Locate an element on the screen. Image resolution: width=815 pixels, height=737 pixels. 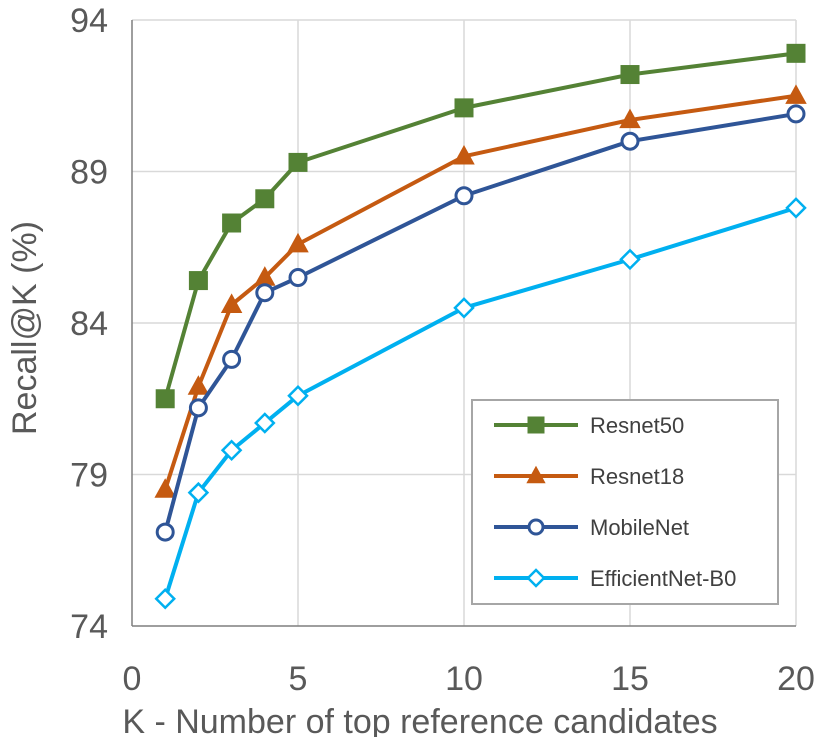
legend-item-resnet50: Resnet50 is located at coordinates (589, 425).